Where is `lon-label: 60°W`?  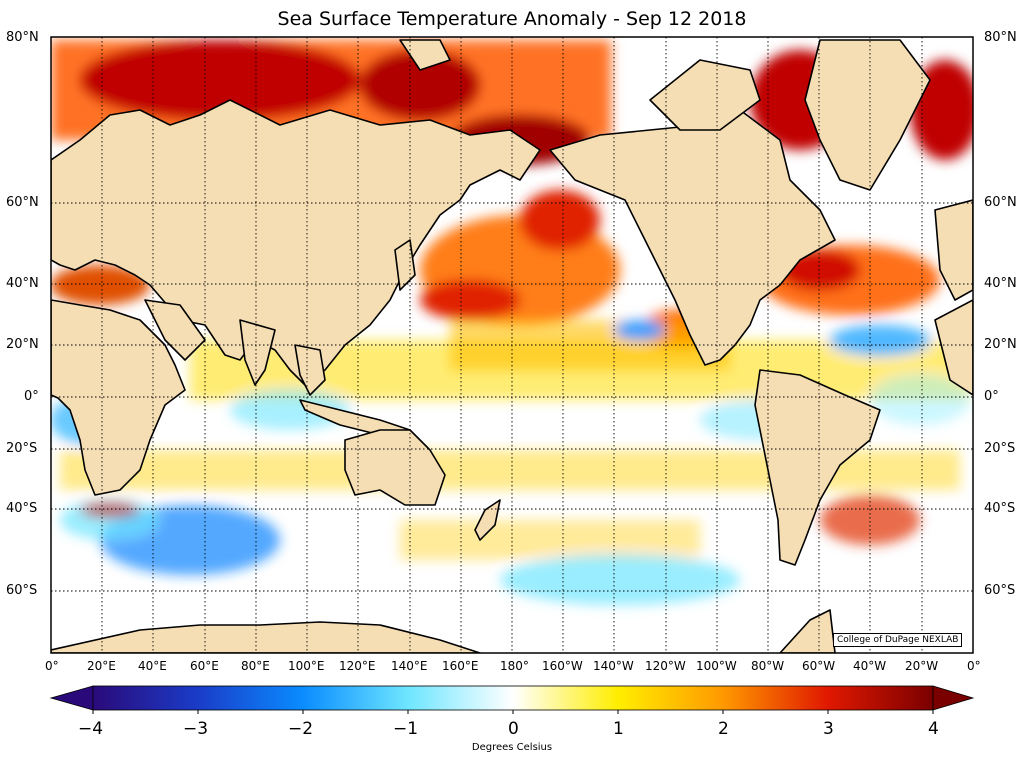
lon-label: 60°W is located at coordinates (819, 666).